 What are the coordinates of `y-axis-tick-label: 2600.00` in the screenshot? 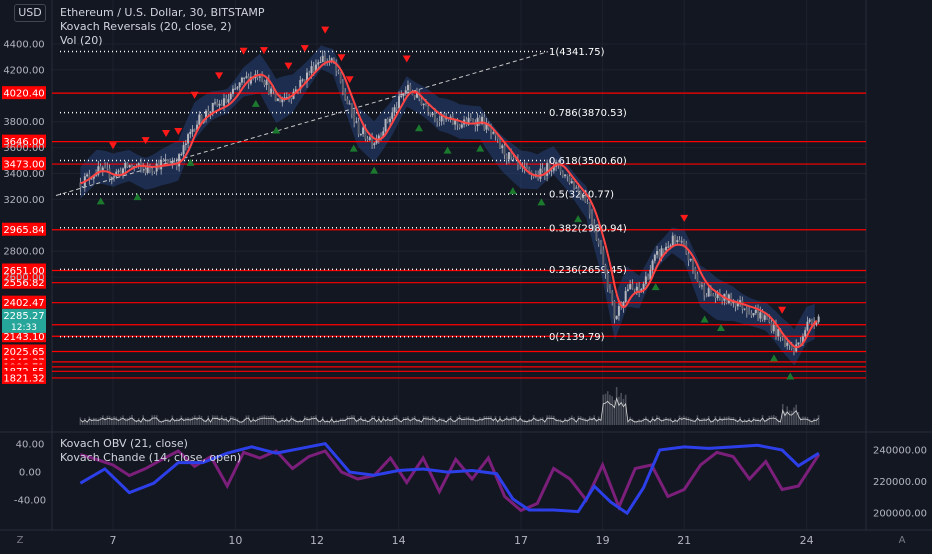 It's located at (23, 278).